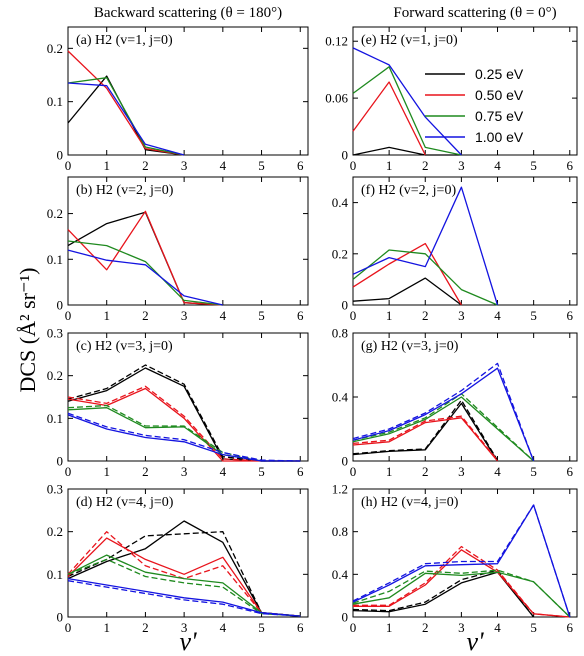 The height and width of the screenshot is (656, 584). I want to click on legend-label: 0.25 eV, so click(499, 74).